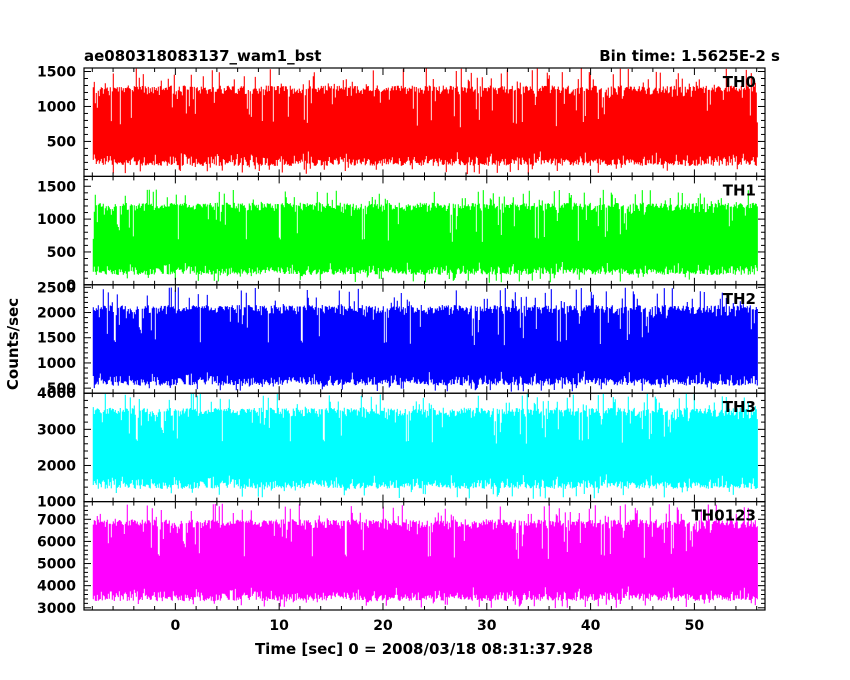 Image resolution: width=850 pixels, height=680 pixels. I want to click on y-tick-label-th2: 2000, so click(56, 314).